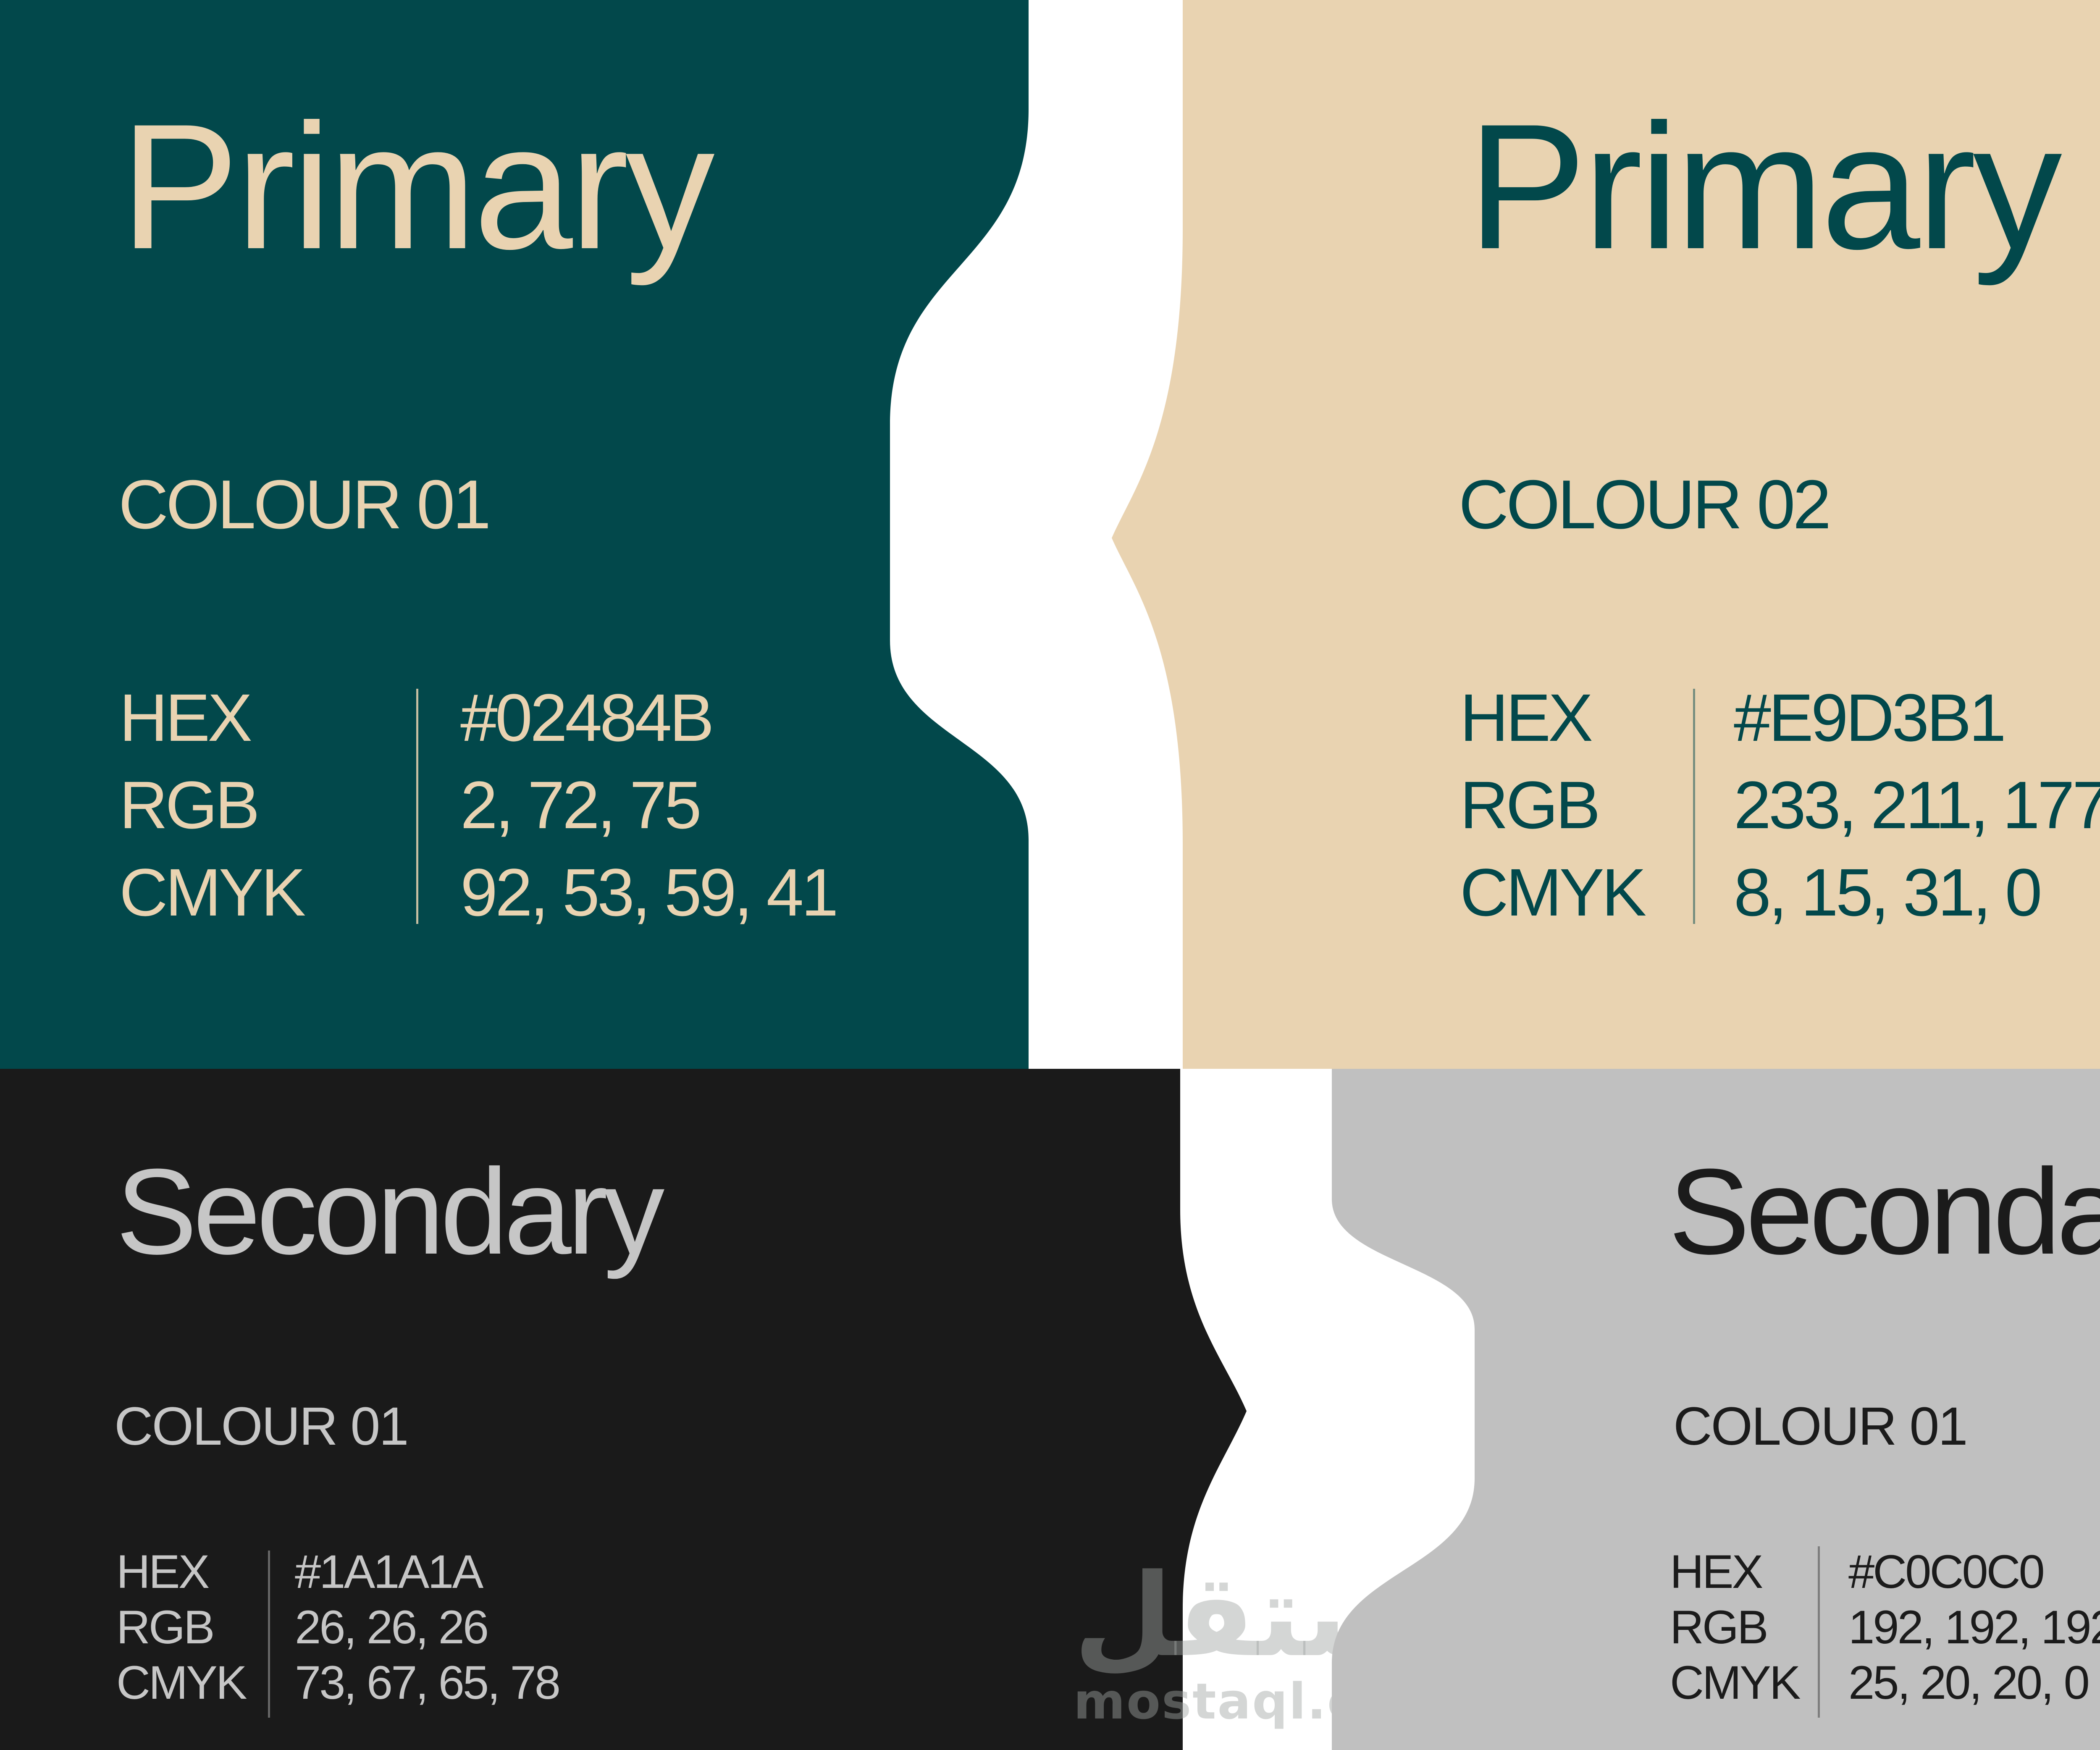  I want to click on quadrant4-subtitle: COLOUR 01, so click(1820, 1426).